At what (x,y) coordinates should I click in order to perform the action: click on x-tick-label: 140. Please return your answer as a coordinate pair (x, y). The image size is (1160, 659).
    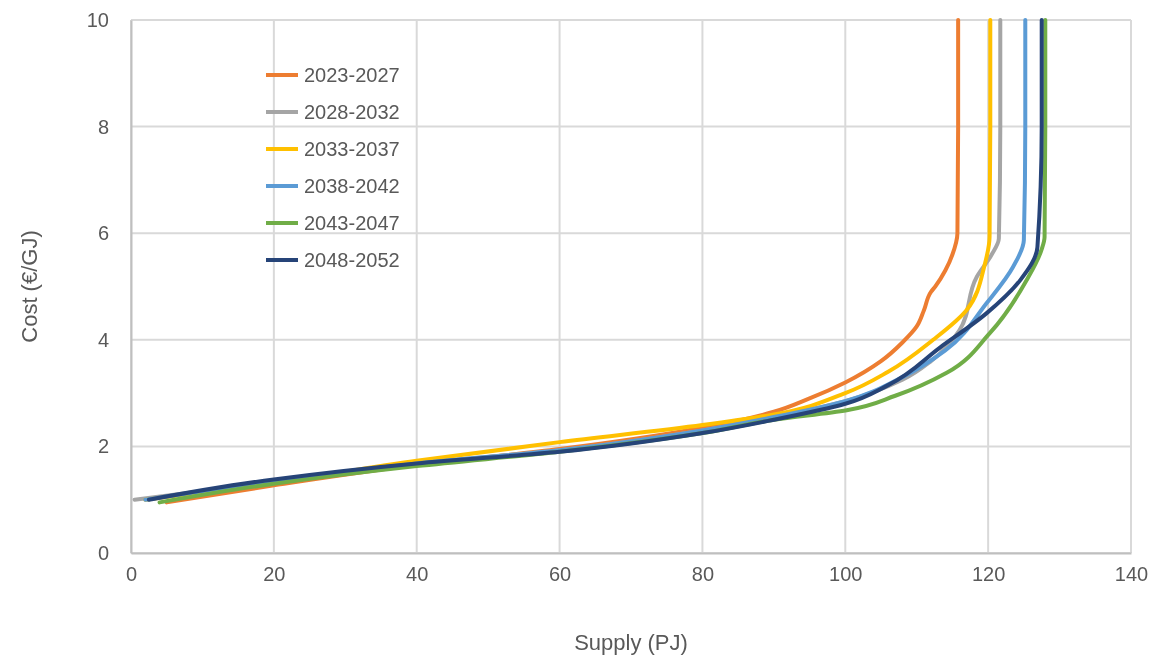
    Looking at the image, I should click on (1131, 574).